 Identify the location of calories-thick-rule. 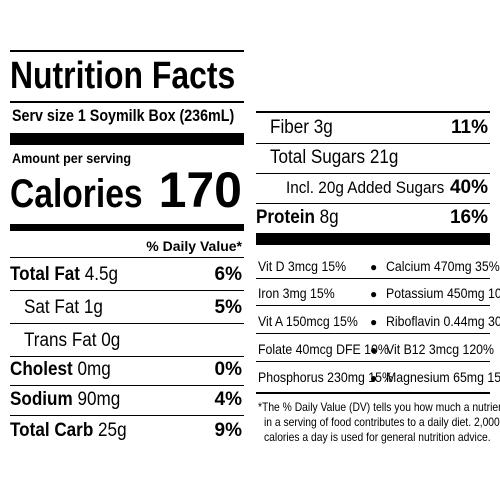
(127, 227).